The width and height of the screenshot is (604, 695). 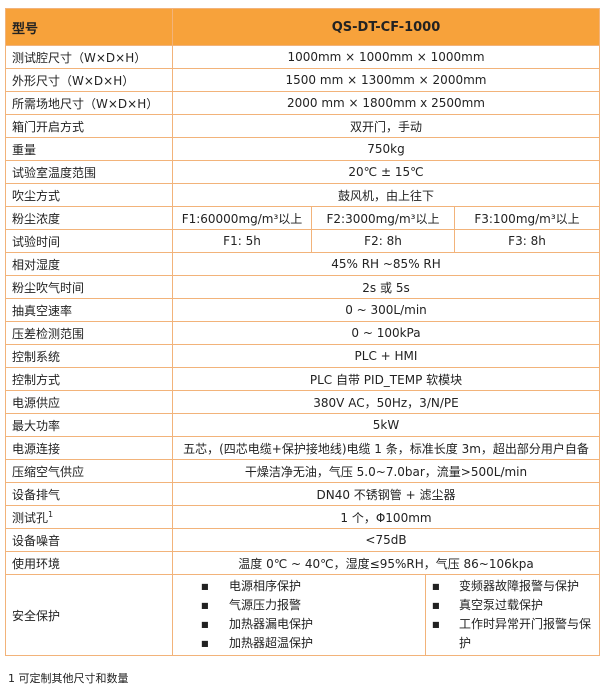 What do you see at coordinates (89, 379) in the screenshot?
I see `row-label: 控制方式` at bounding box center [89, 379].